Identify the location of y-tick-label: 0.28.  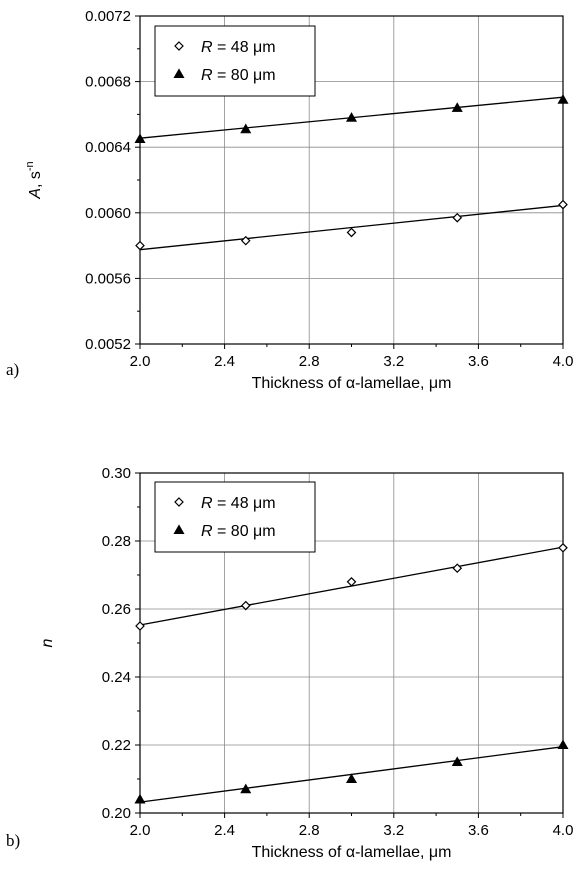
(116, 541).